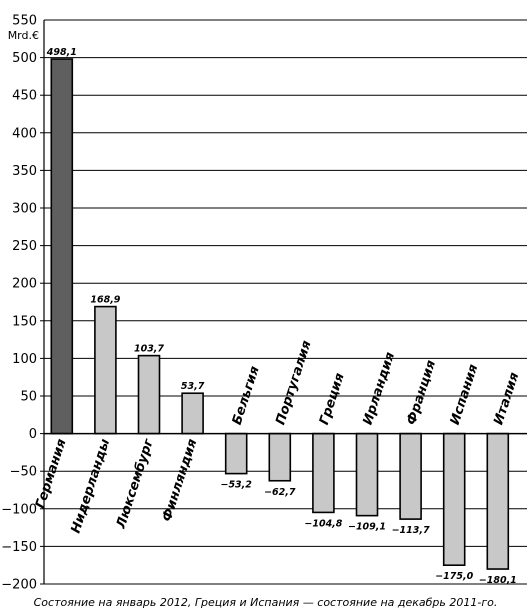 The image size is (531, 615). What do you see at coordinates (24, 246) in the screenshot?
I see `y-tick-label: 250` at bounding box center [24, 246].